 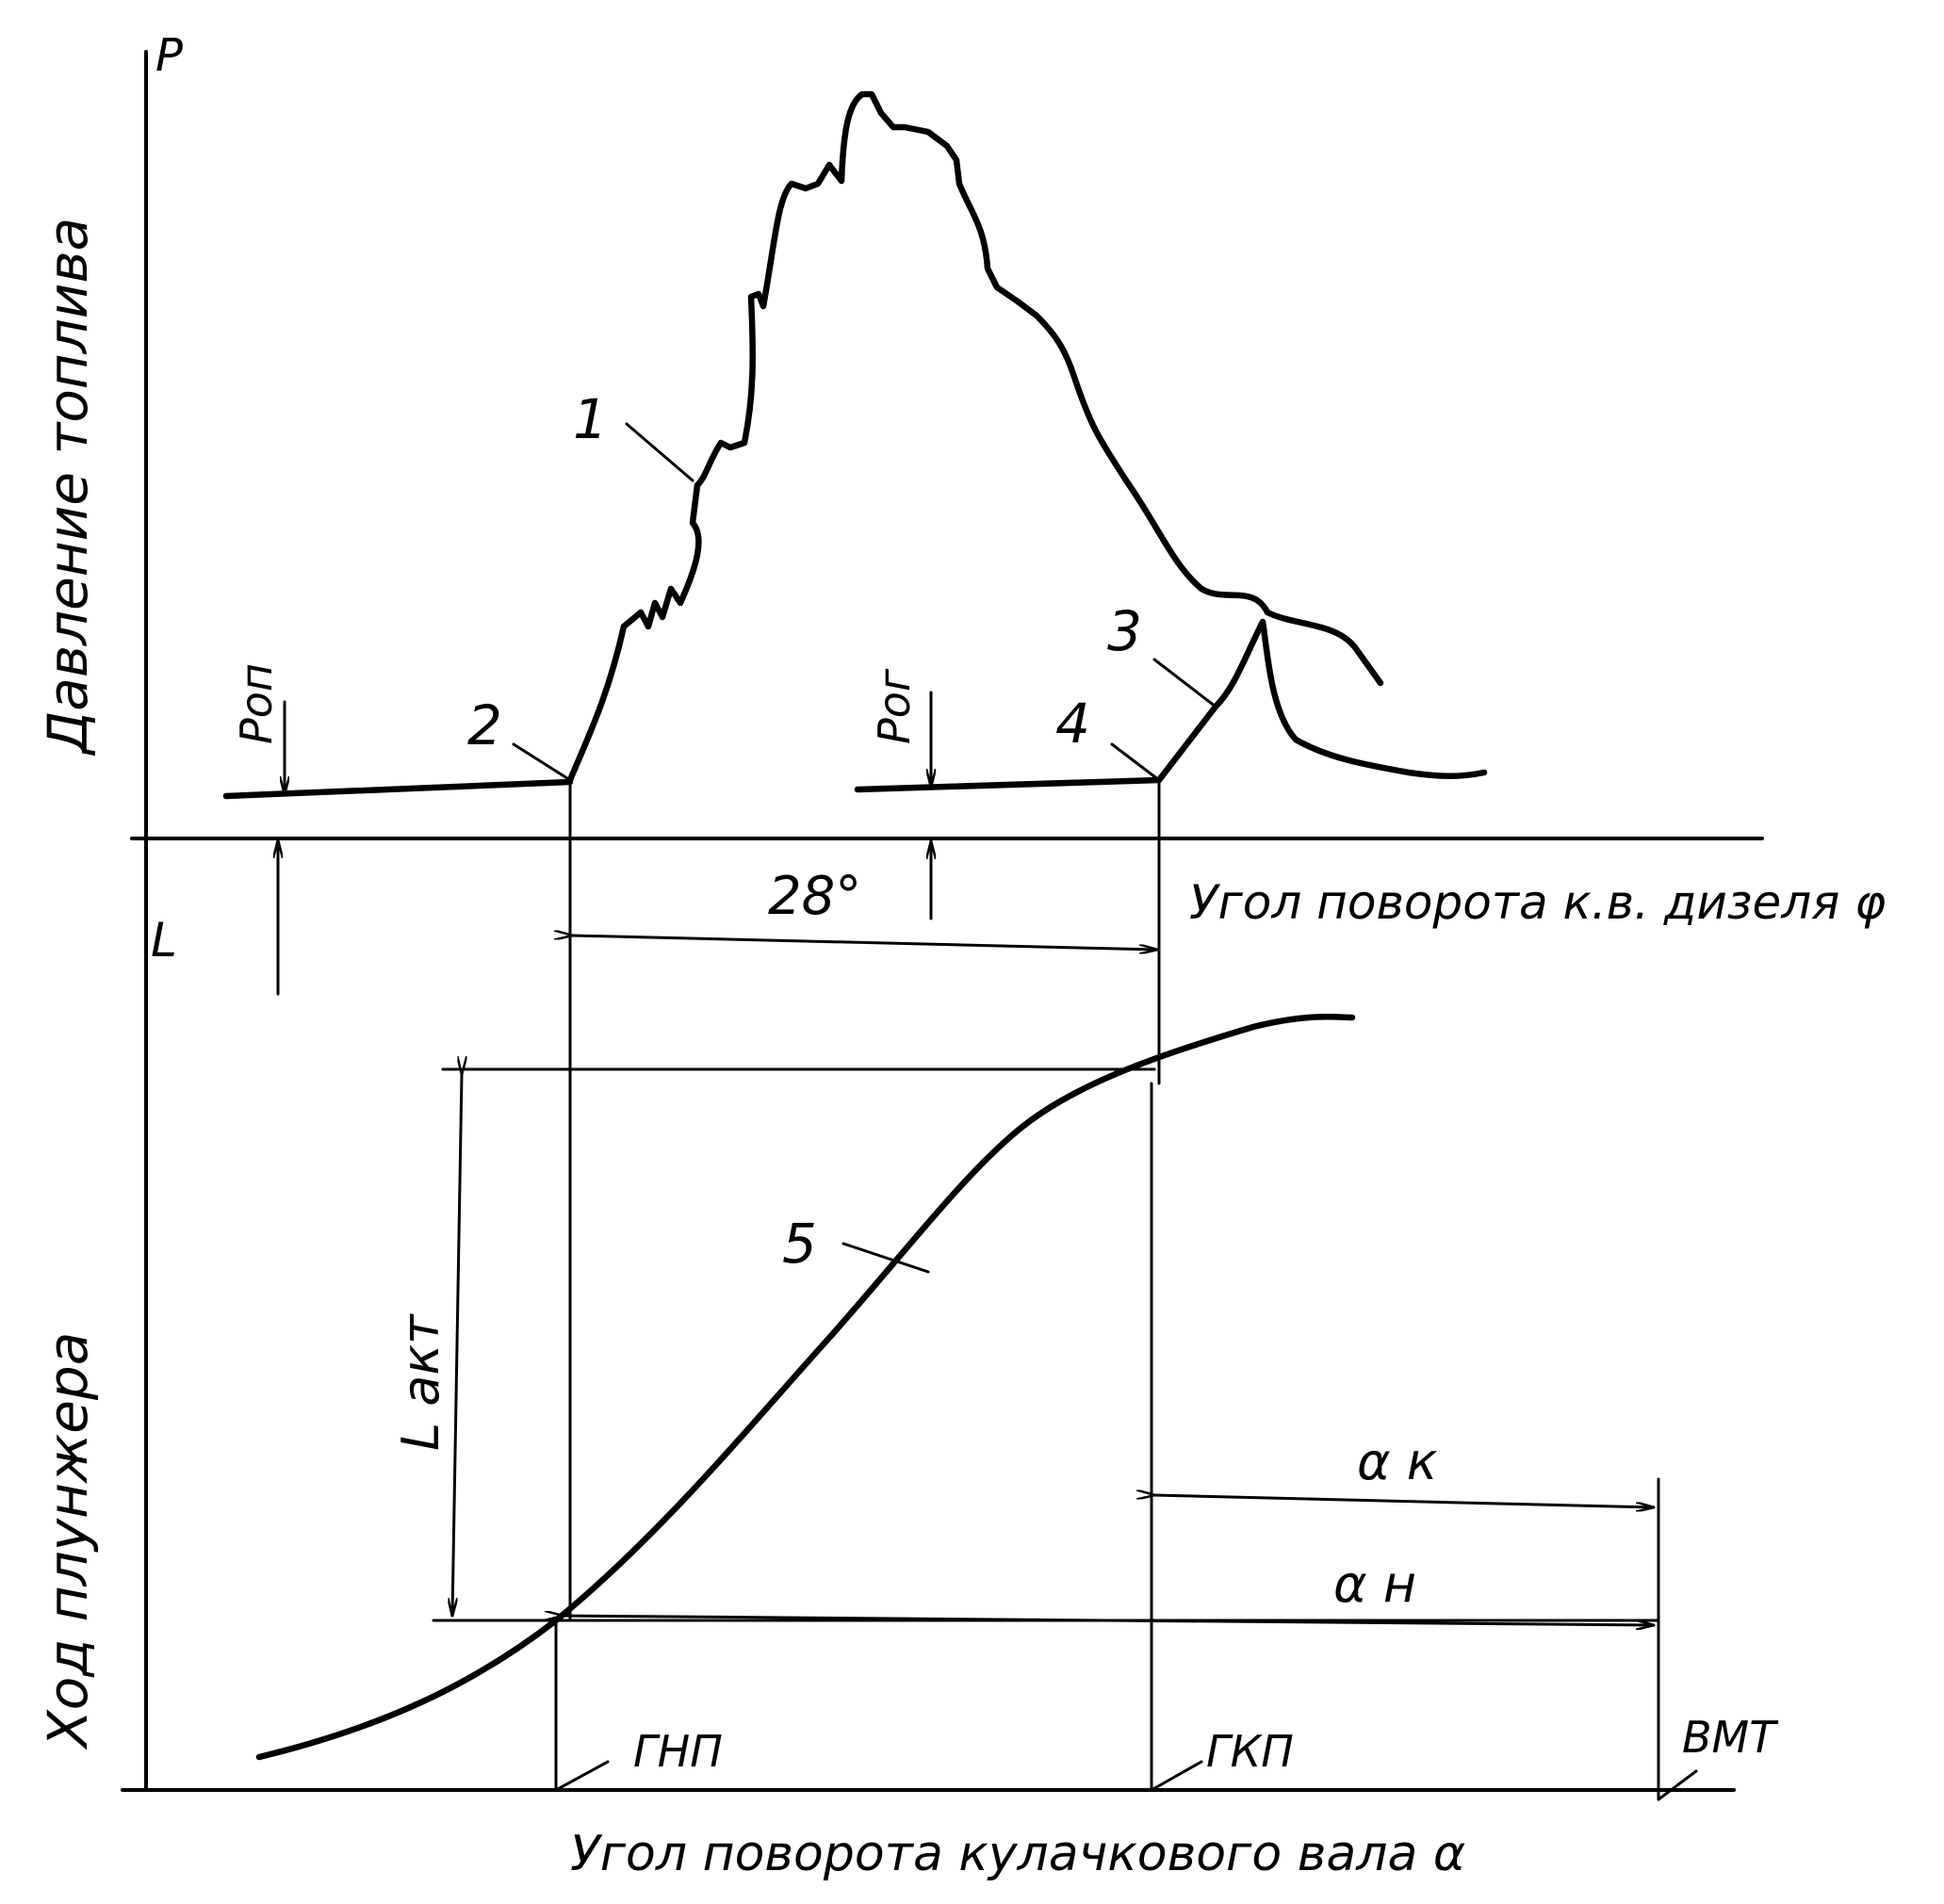 I want to click on alpha-n-label: α н, so click(x=1374, y=1584).